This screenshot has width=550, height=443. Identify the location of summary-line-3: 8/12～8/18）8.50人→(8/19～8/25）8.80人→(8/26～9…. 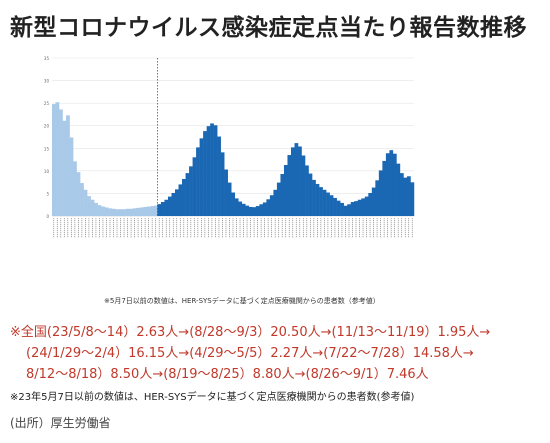
(227, 374).